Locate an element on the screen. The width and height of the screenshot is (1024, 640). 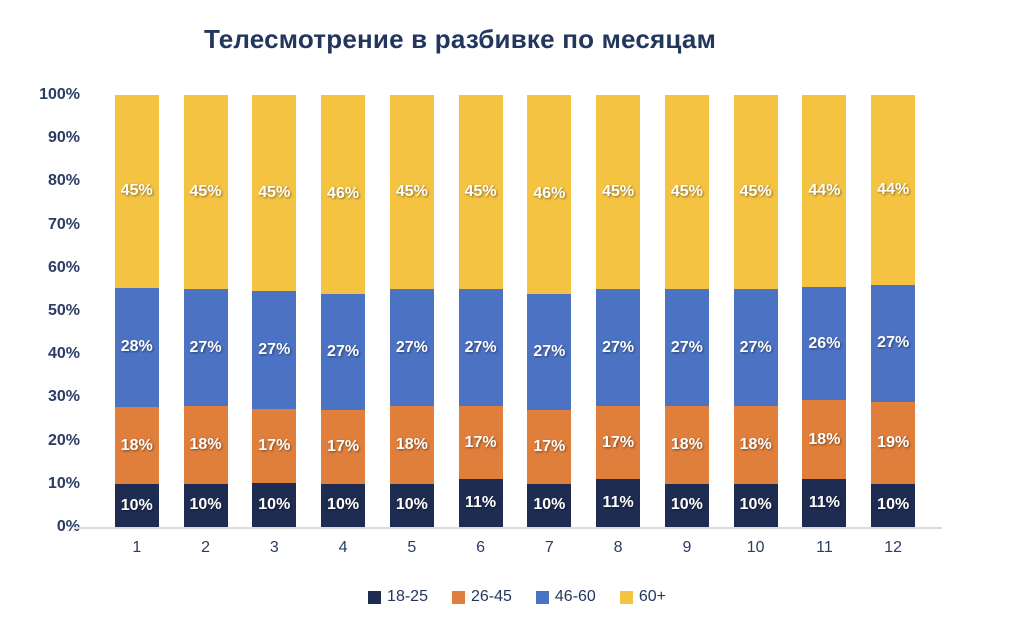
data-label: 19% is located at coordinates (893, 442).